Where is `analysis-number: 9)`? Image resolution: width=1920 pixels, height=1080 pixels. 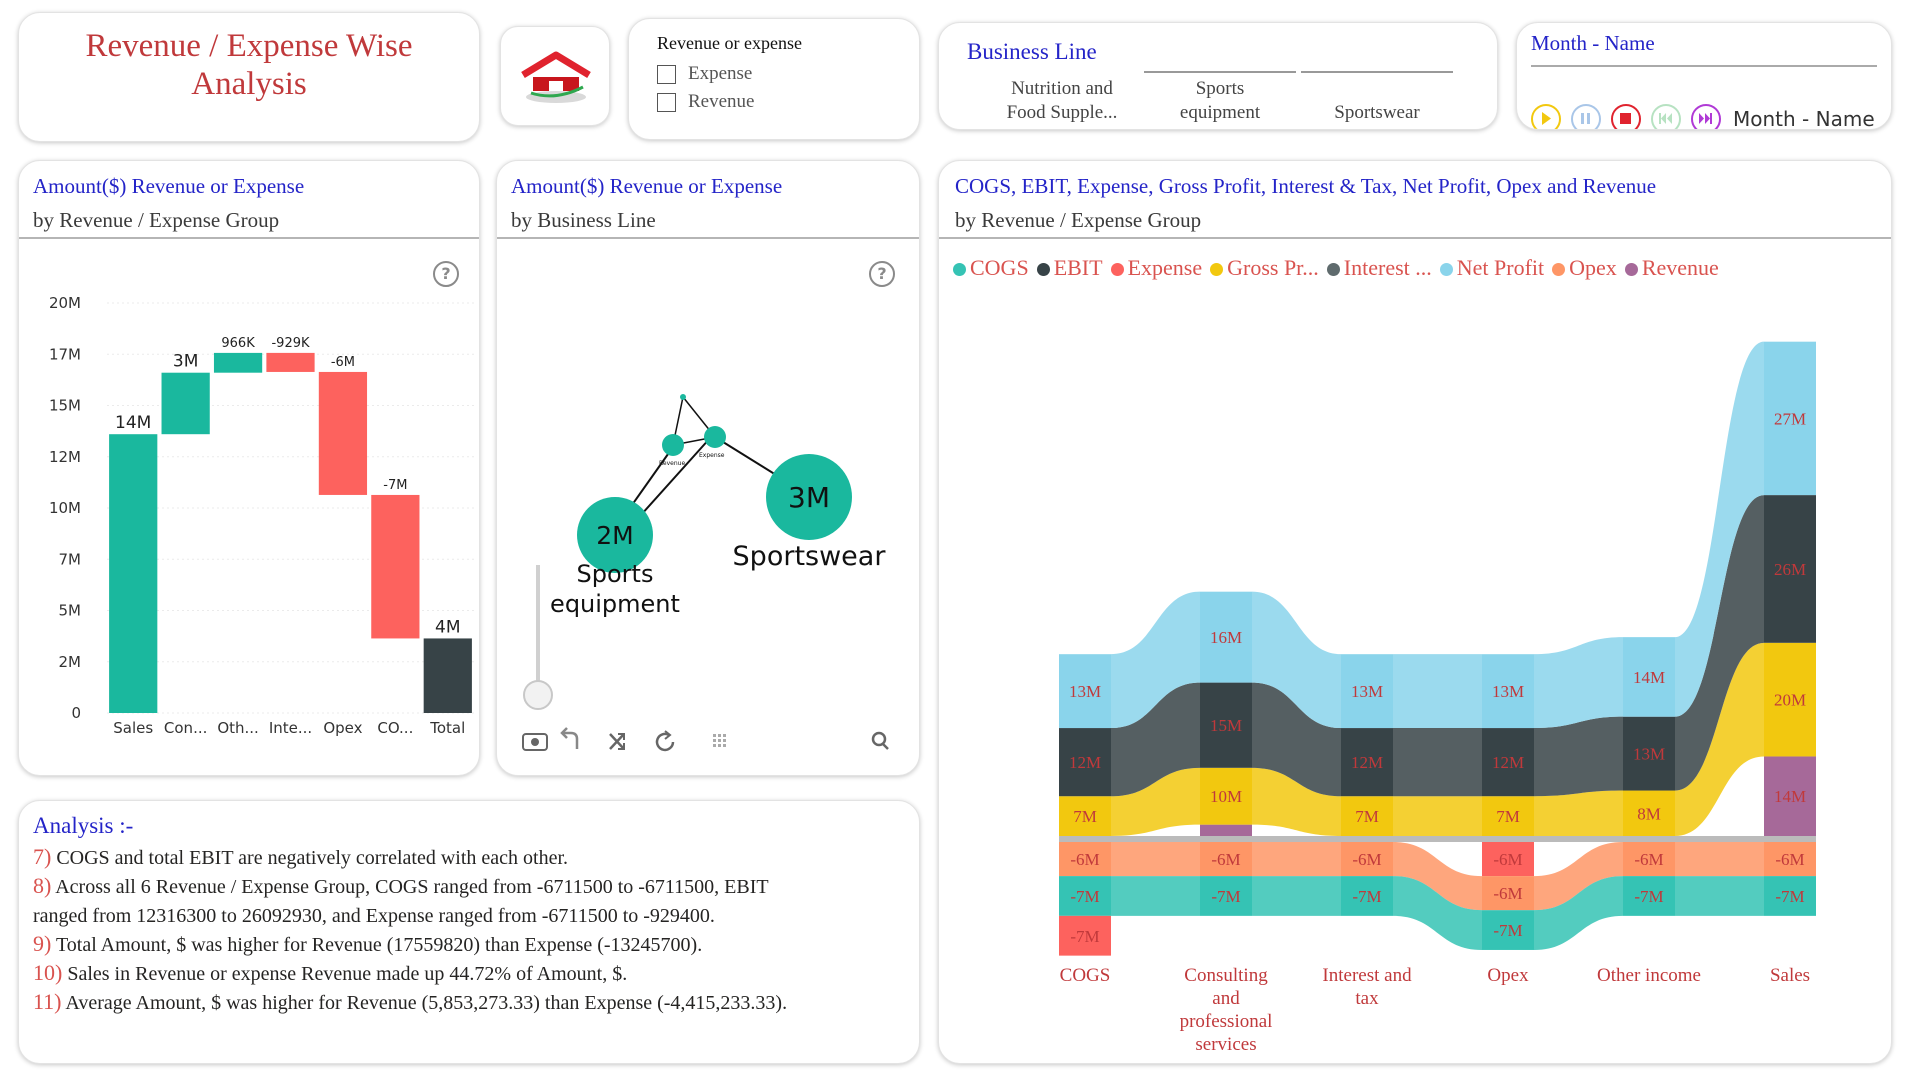 analysis-number: 9) is located at coordinates (42, 943).